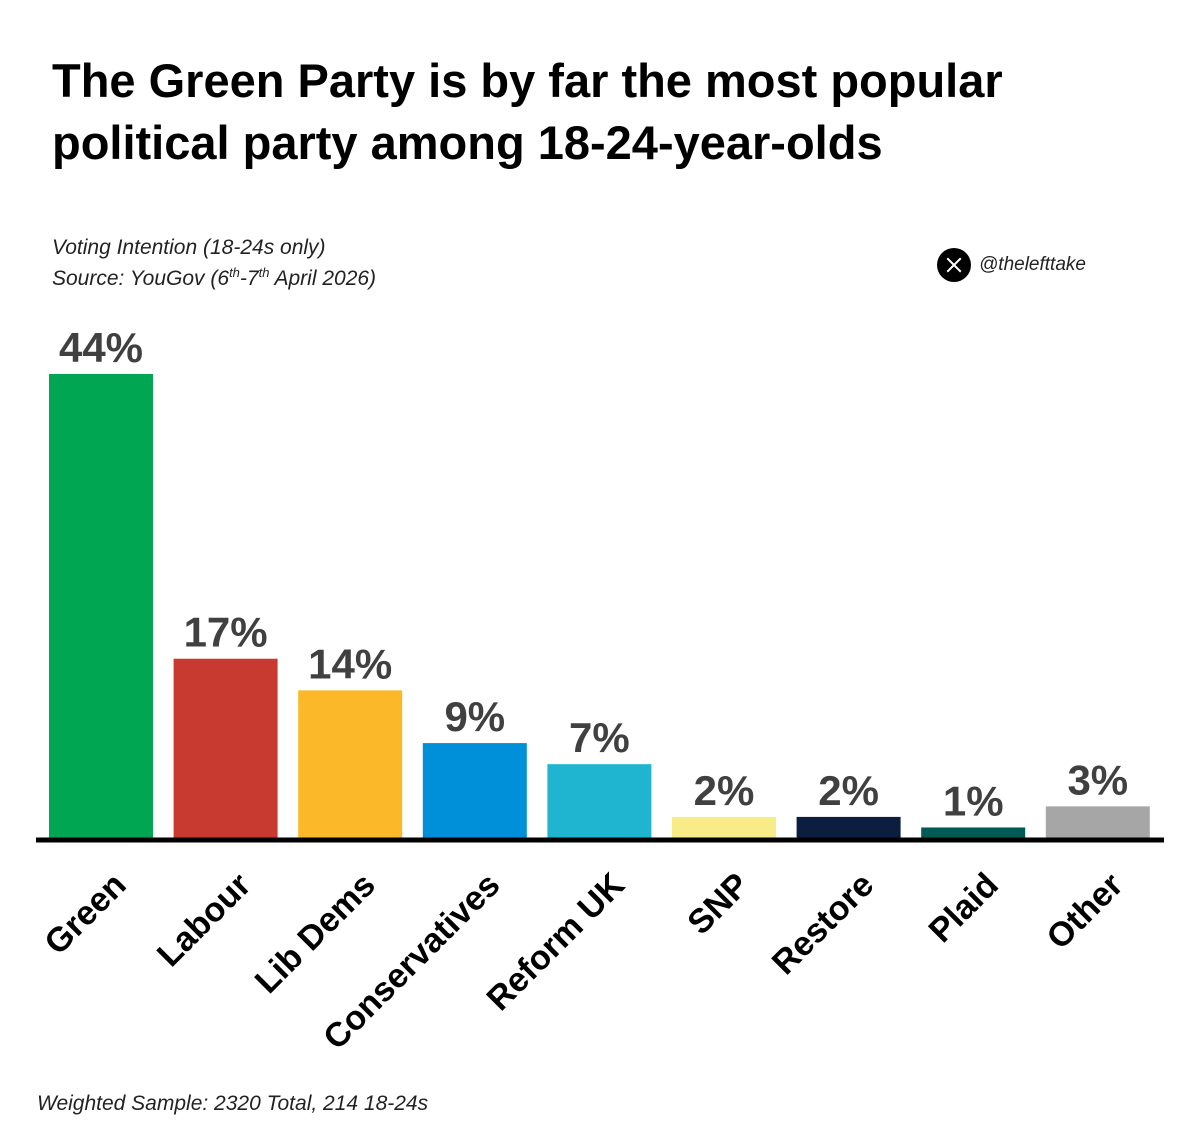 Image resolution: width=1200 pixels, height=1135 pixels. What do you see at coordinates (1097, 779) in the screenshot?
I see `value-label: 3%` at bounding box center [1097, 779].